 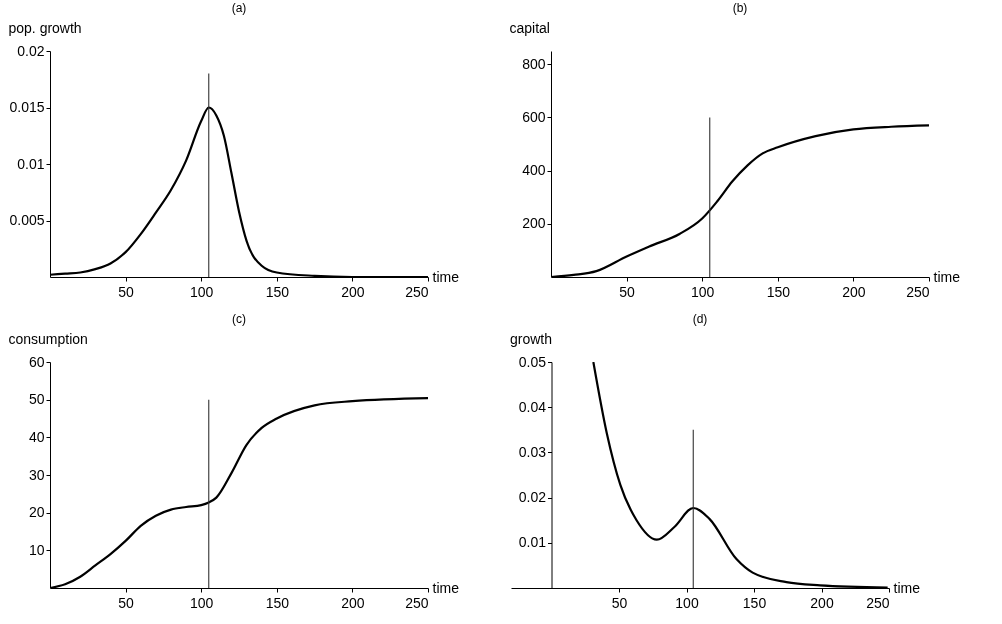 What do you see at coordinates (700, 319) in the screenshot?
I see `chart-title: (d)` at bounding box center [700, 319].